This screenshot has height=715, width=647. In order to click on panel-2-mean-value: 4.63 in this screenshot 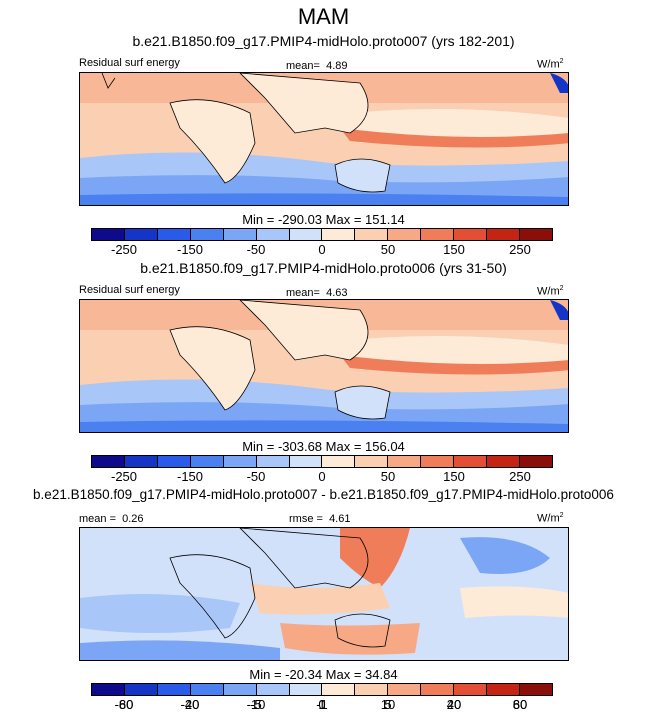, I will do `click(337, 293)`.